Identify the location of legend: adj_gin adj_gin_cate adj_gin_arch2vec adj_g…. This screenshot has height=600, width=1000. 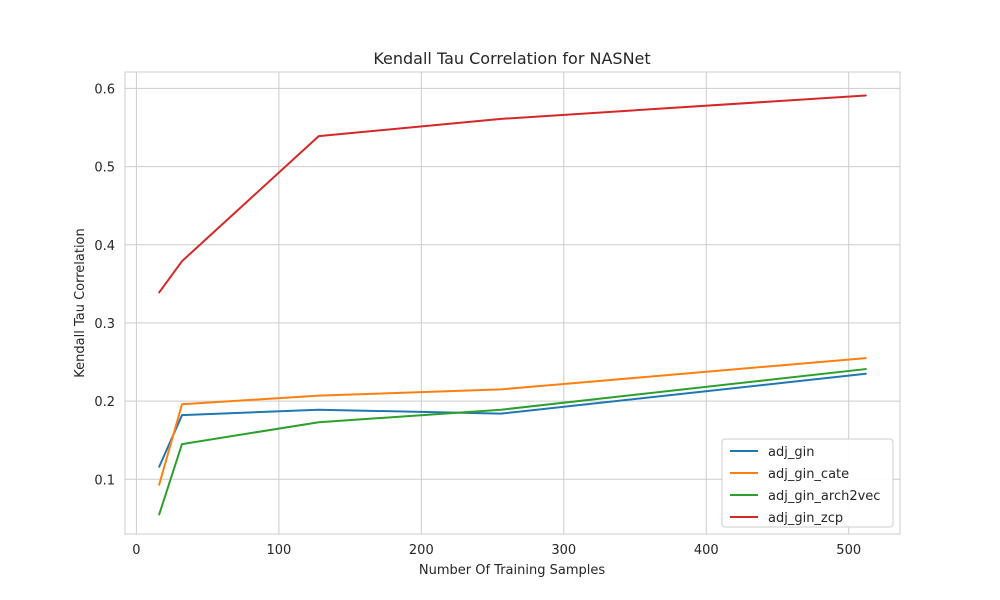
(807, 483).